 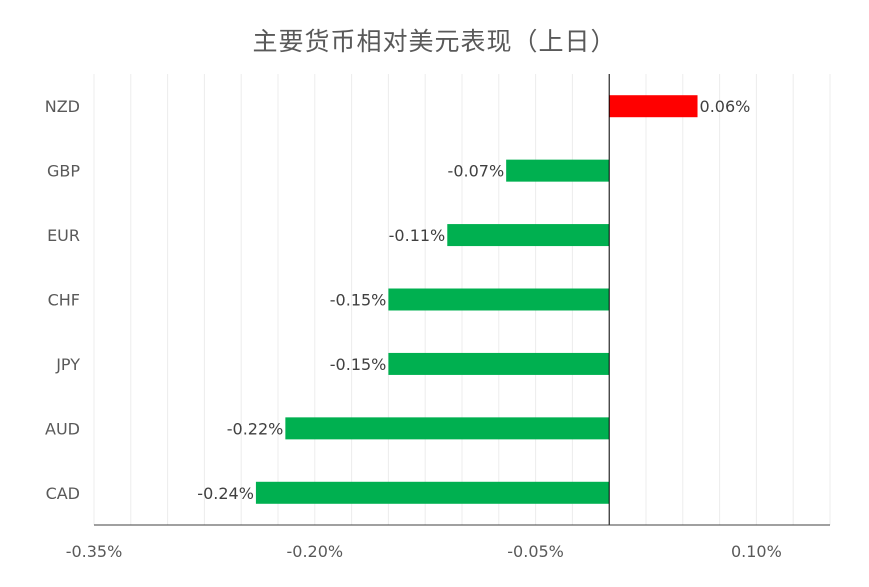 I want to click on x-tick-label: -0.20%, so click(x=314, y=551).